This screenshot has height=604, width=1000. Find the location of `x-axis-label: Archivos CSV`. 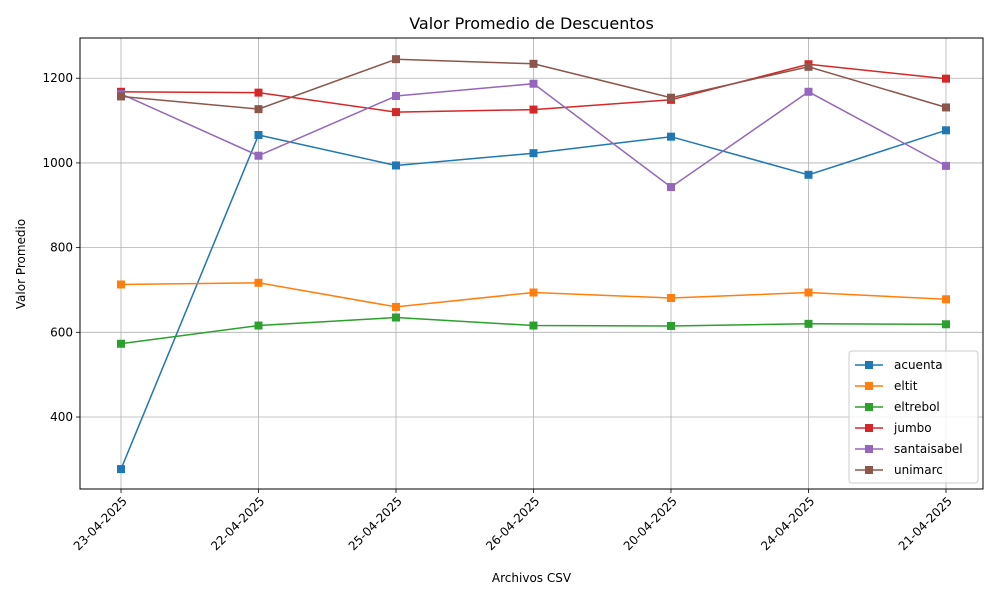

x-axis-label: Archivos CSV is located at coordinates (532, 578).